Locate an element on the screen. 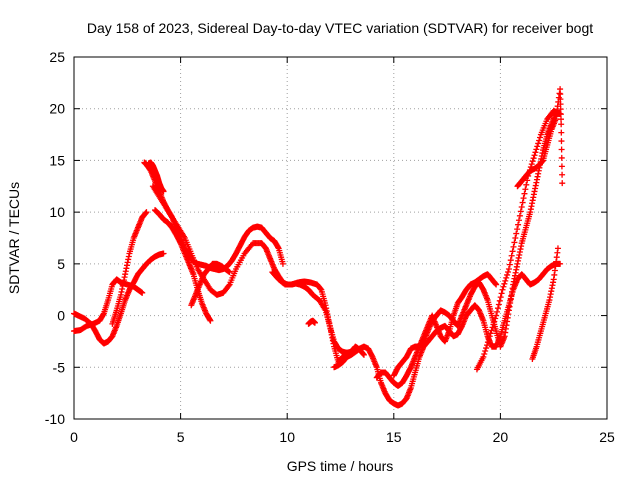 This screenshot has height=480, width=640. x-tick-label: 25 is located at coordinates (607, 437).